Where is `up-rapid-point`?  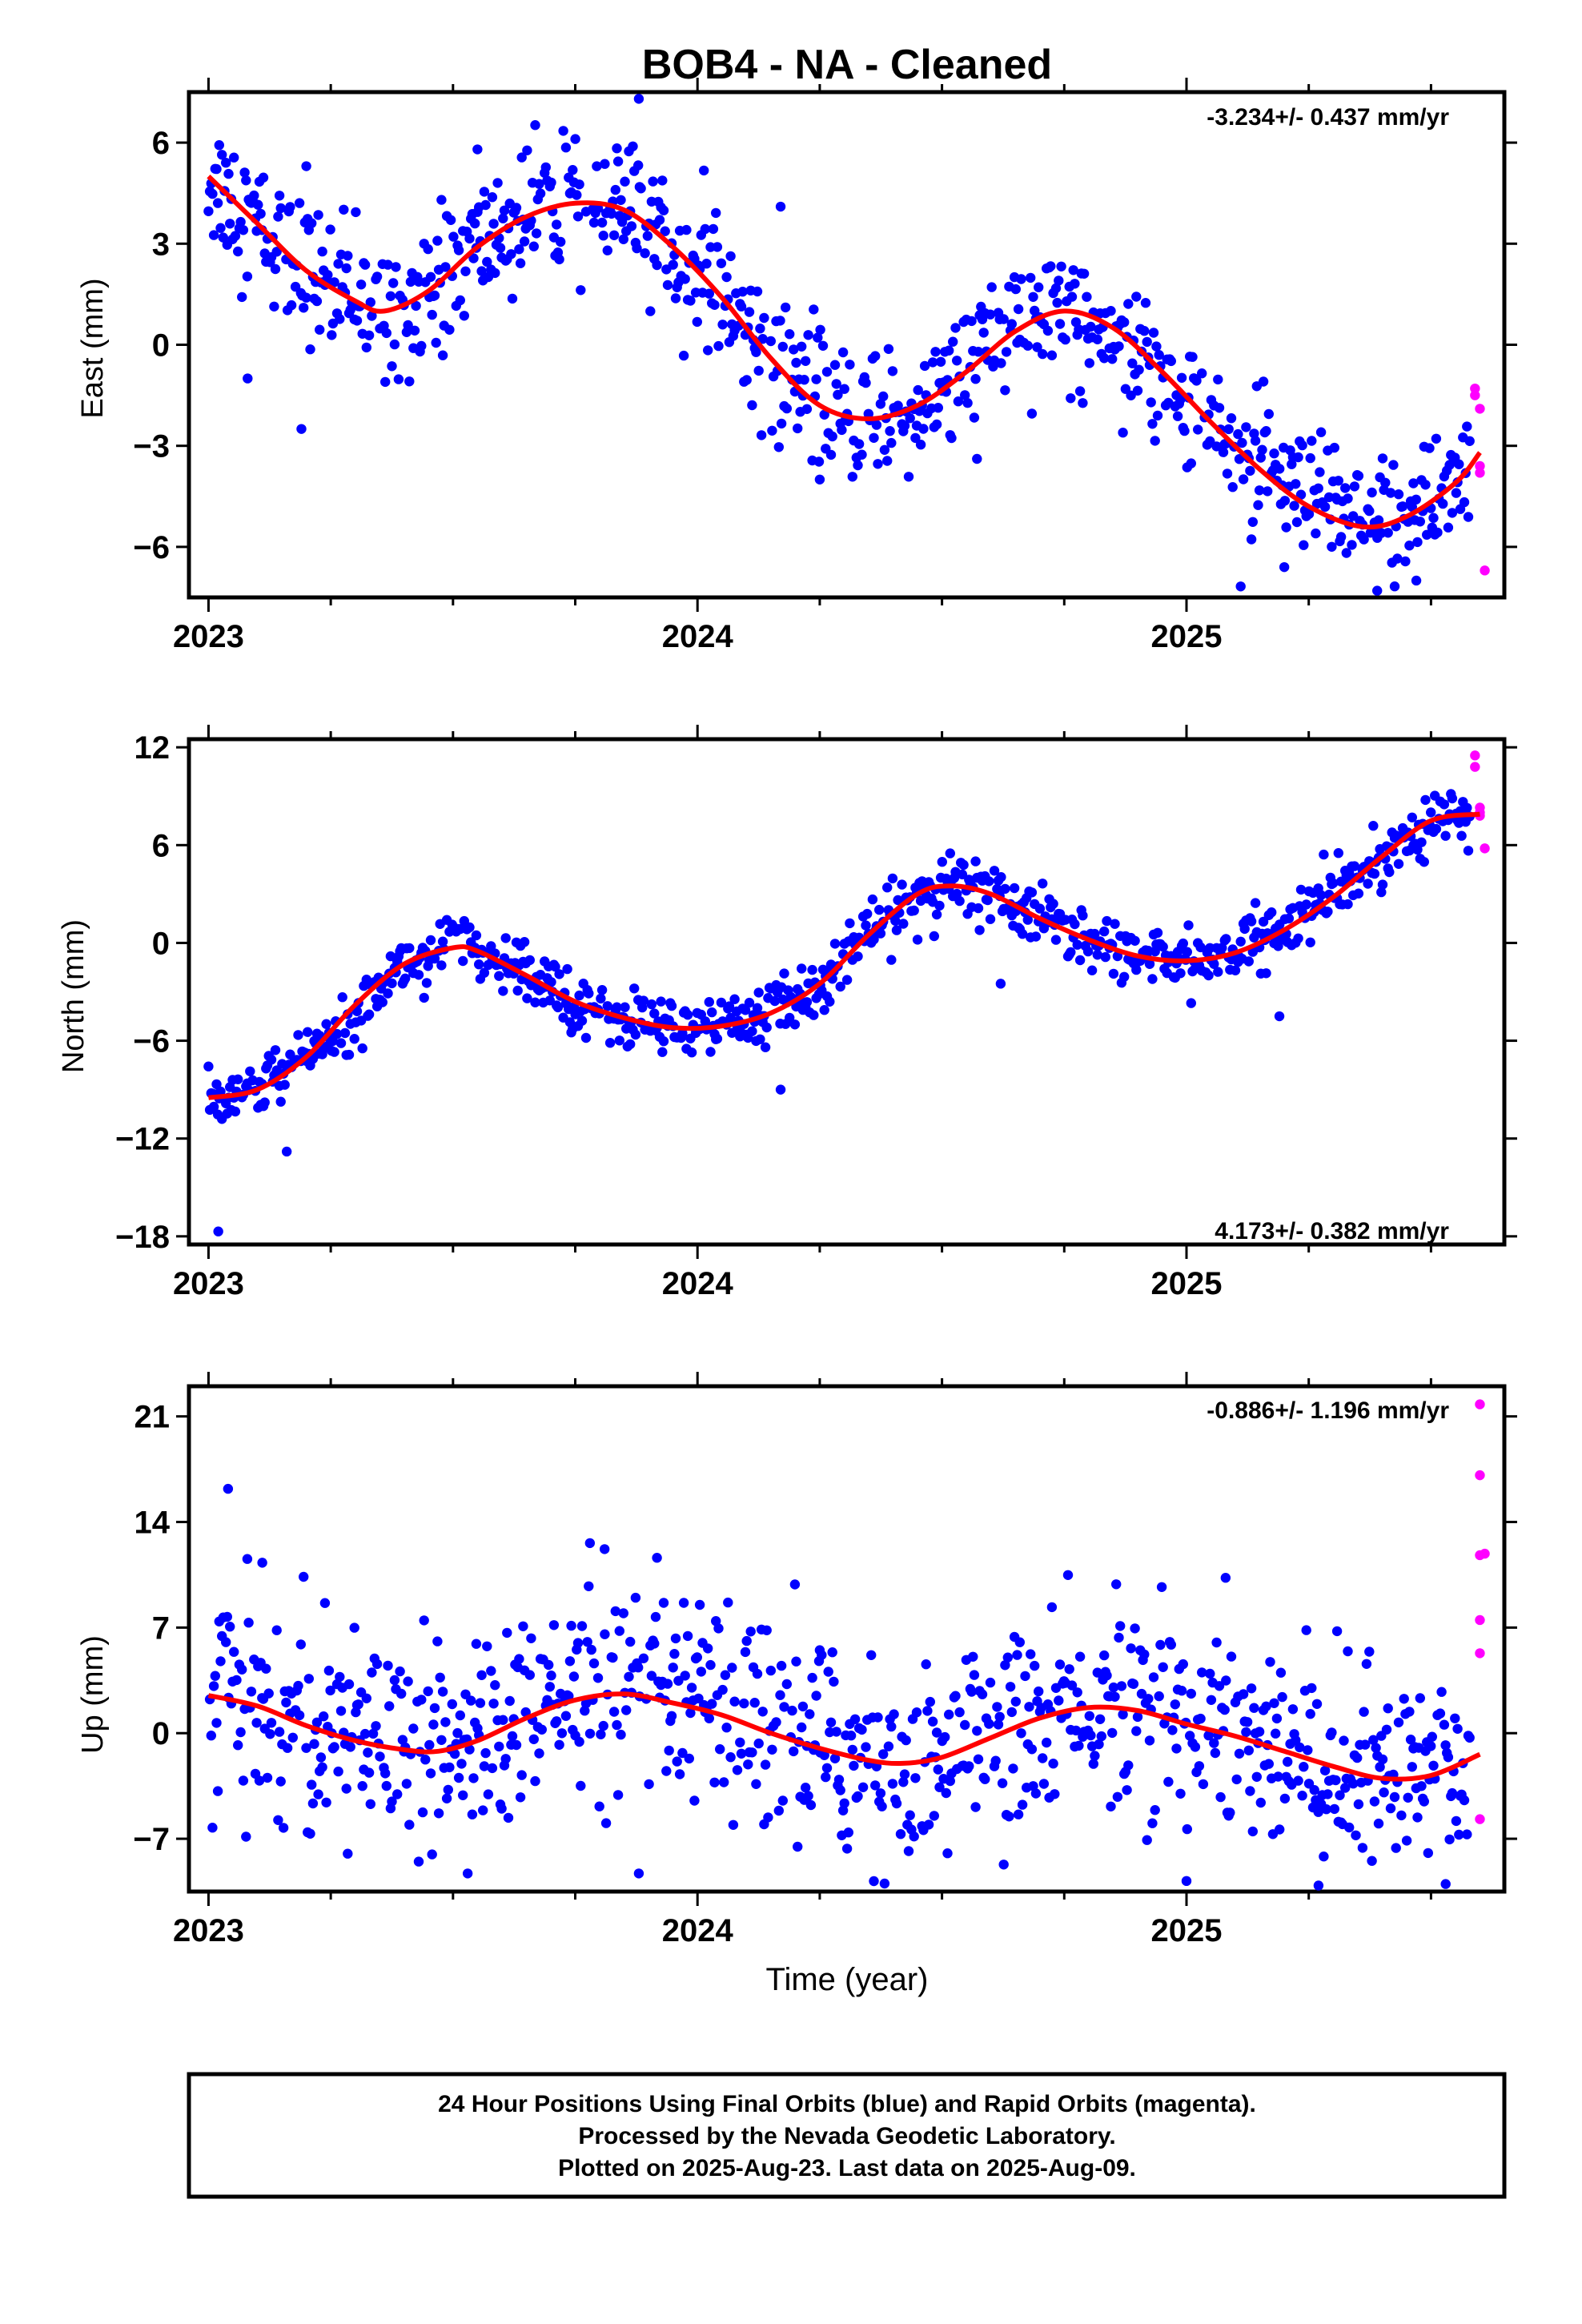
up-rapid-point is located at coordinates (1480, 1653).